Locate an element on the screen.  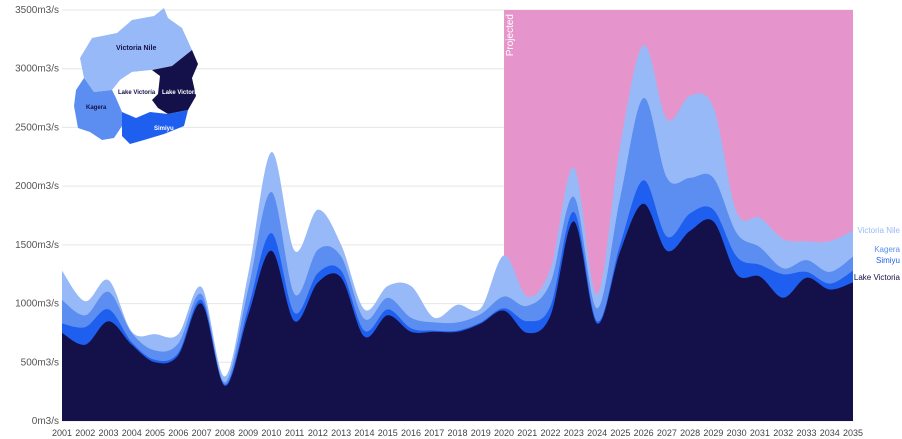
x-tick-label: 2004 is located at coordinates (132, 433).